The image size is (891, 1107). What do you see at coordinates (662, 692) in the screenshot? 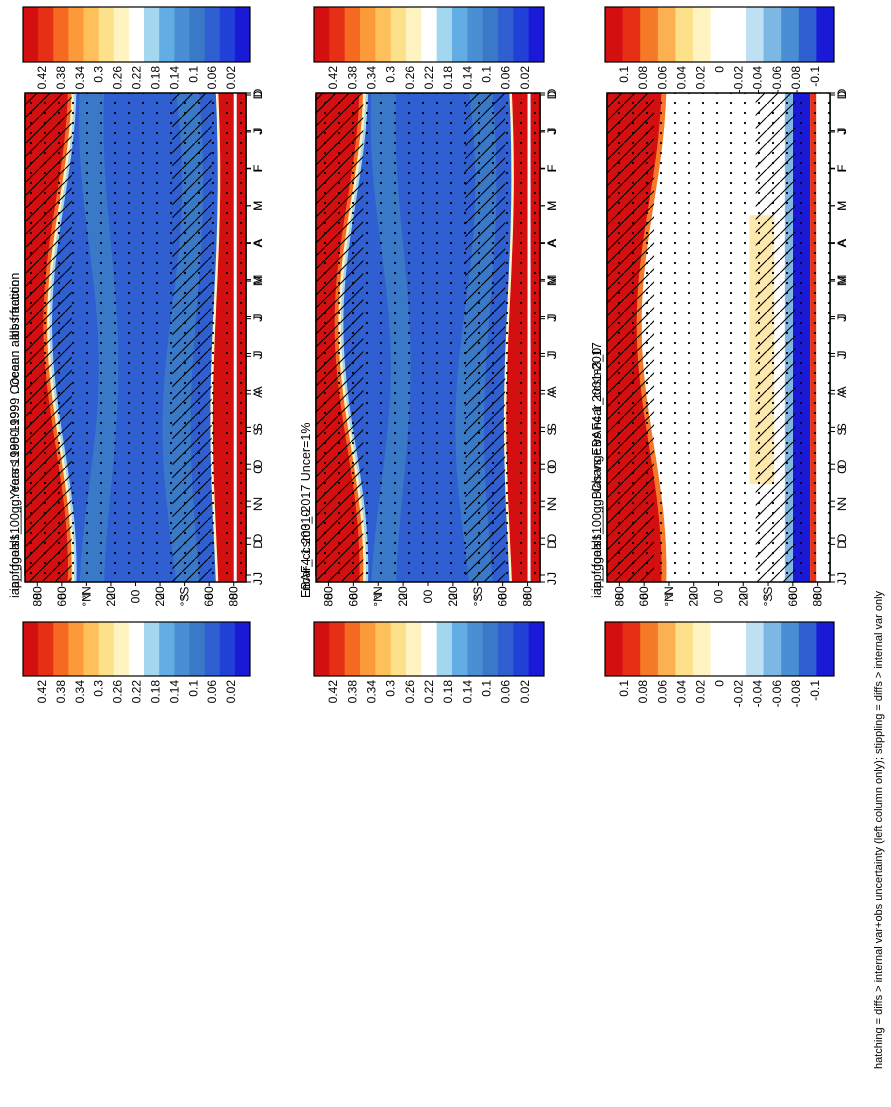
I see `colorbar-label: 0.06` at bounding box center [662, 692].